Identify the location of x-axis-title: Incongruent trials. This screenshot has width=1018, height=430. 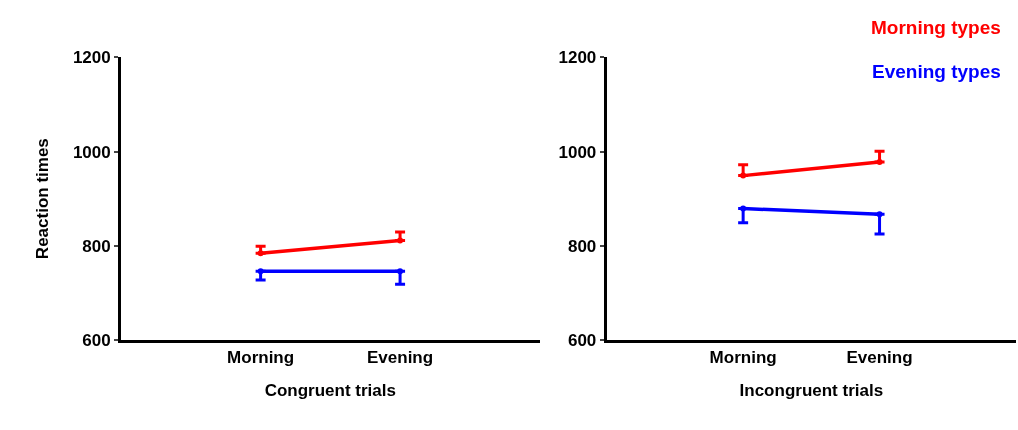
(811, 390).